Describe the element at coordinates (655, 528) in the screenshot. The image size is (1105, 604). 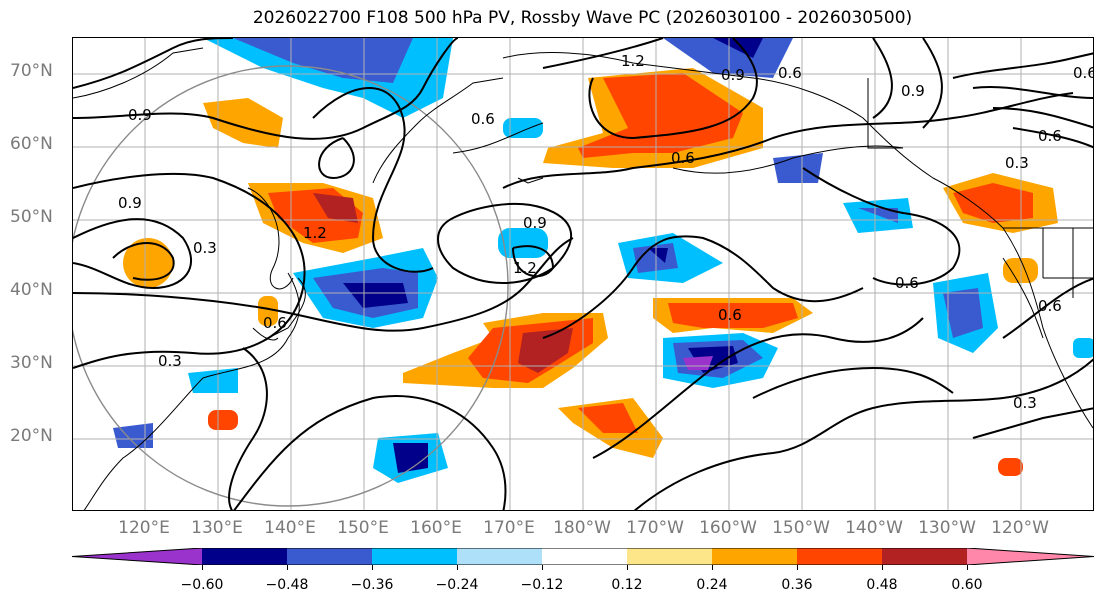
I see `lon-label-170w: 170°W` at that location.